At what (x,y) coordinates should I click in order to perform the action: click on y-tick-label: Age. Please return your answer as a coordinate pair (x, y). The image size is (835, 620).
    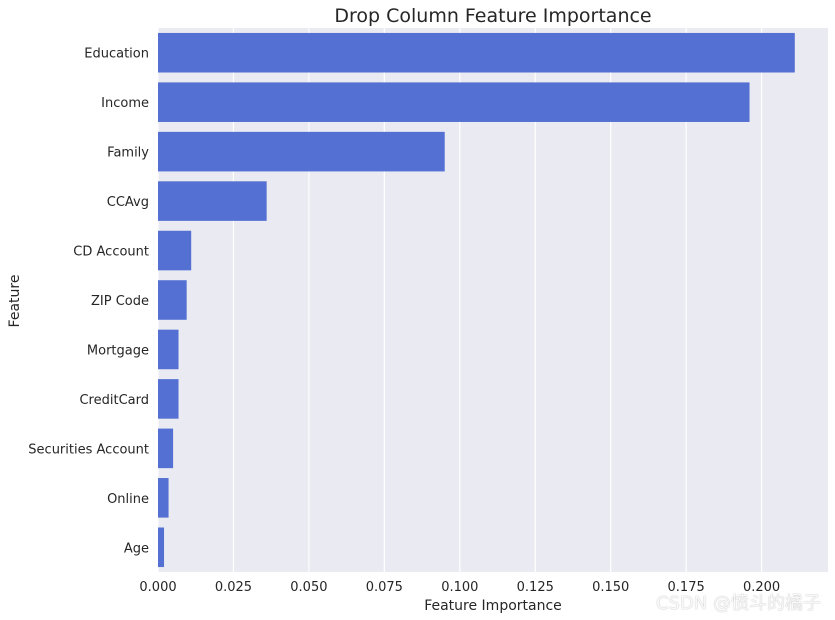
    Looking at the image, I should click on (136, 548).